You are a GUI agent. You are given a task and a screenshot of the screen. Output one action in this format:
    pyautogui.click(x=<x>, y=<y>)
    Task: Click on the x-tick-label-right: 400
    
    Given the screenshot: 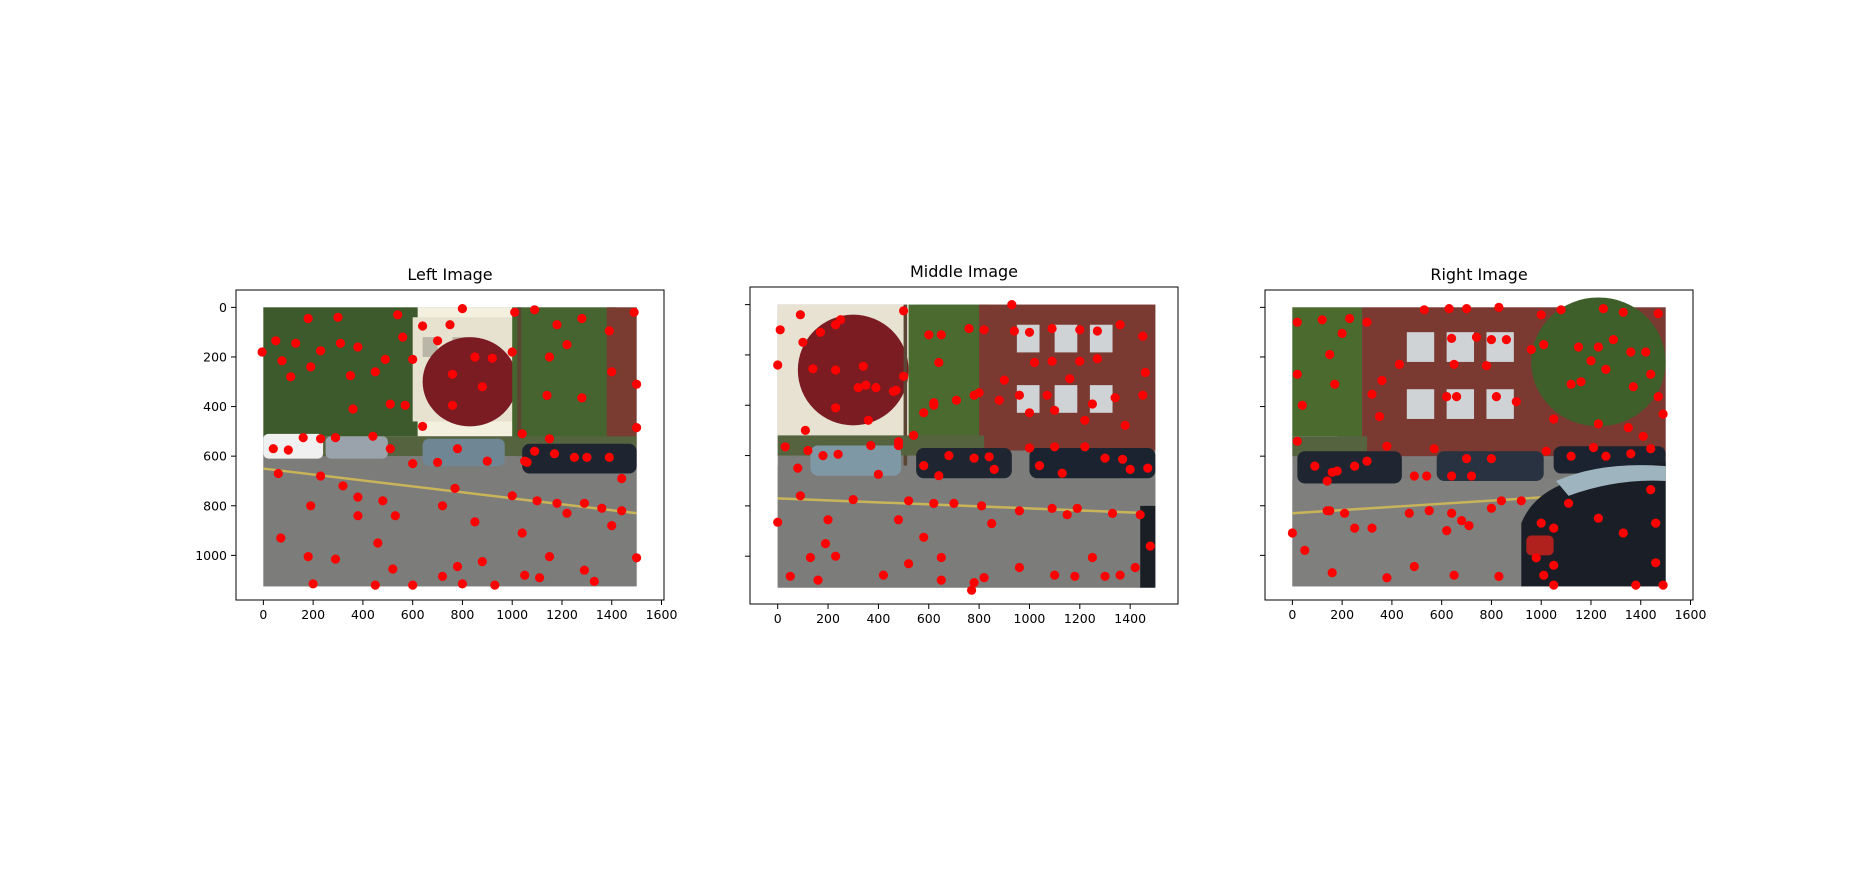 What is the action you would take?
    pyautogui.click(x=1392, y=614)
    